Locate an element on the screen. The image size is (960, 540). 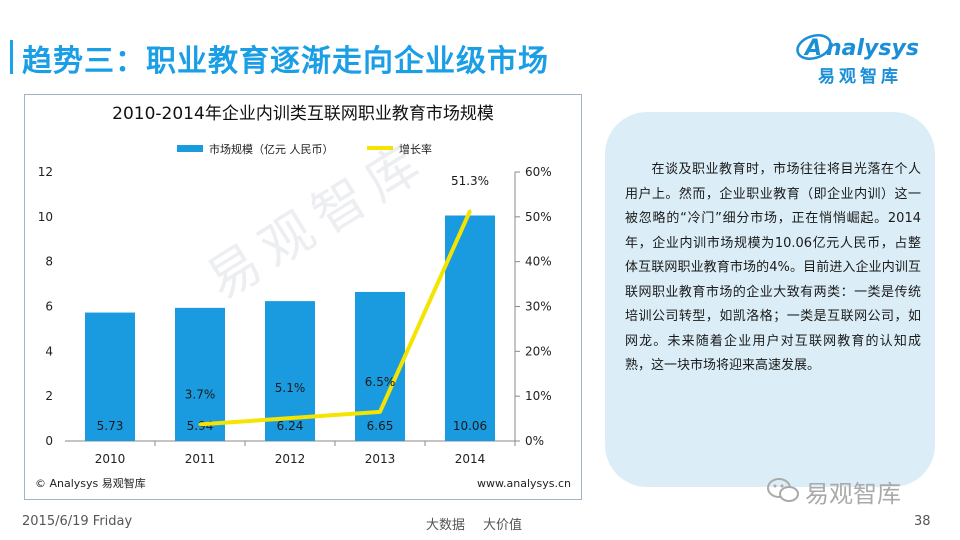
wechat-icon is located at coordinates (783, 490).